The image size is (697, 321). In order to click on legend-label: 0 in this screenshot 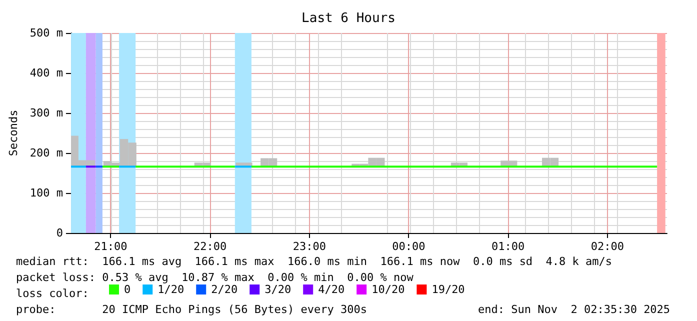, I will do `click(127, 289)`.